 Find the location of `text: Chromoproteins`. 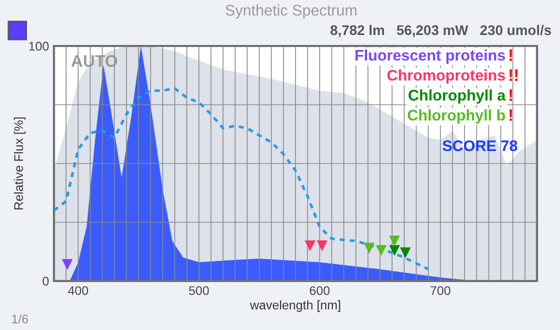

text: Chromoproteins is located at coordinates (446, 76).